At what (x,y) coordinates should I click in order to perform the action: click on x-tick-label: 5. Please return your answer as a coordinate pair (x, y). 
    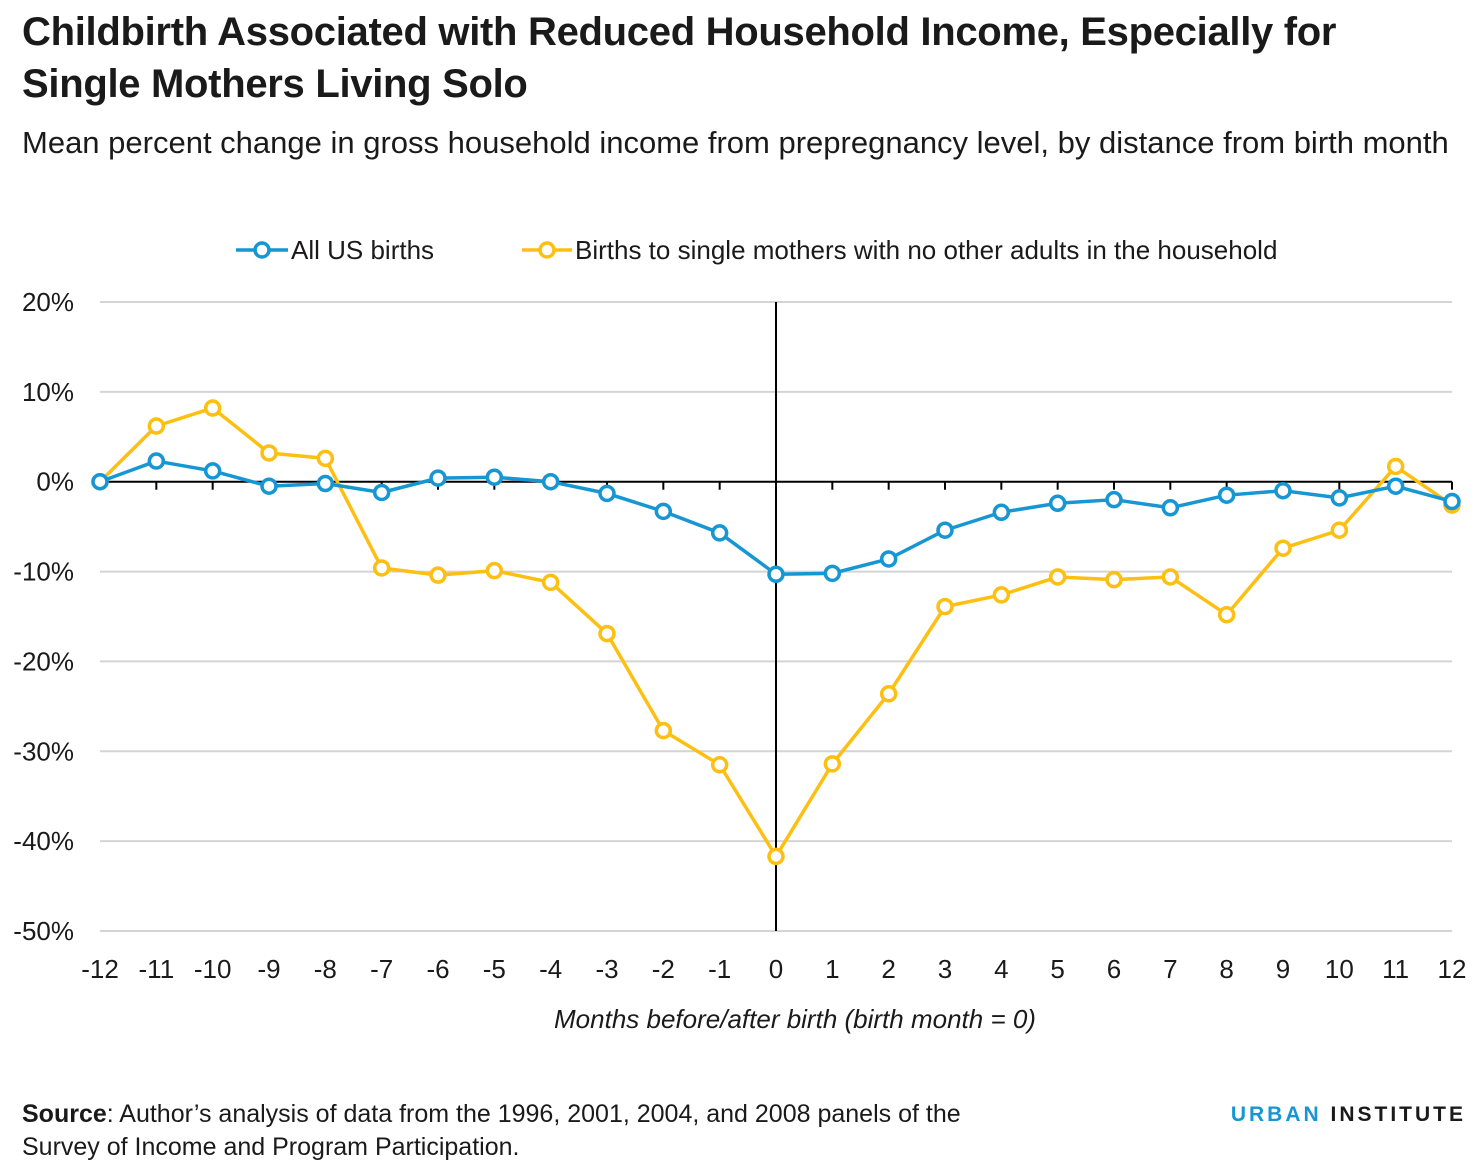
    Looking at the image, I should click on (1057, 969).